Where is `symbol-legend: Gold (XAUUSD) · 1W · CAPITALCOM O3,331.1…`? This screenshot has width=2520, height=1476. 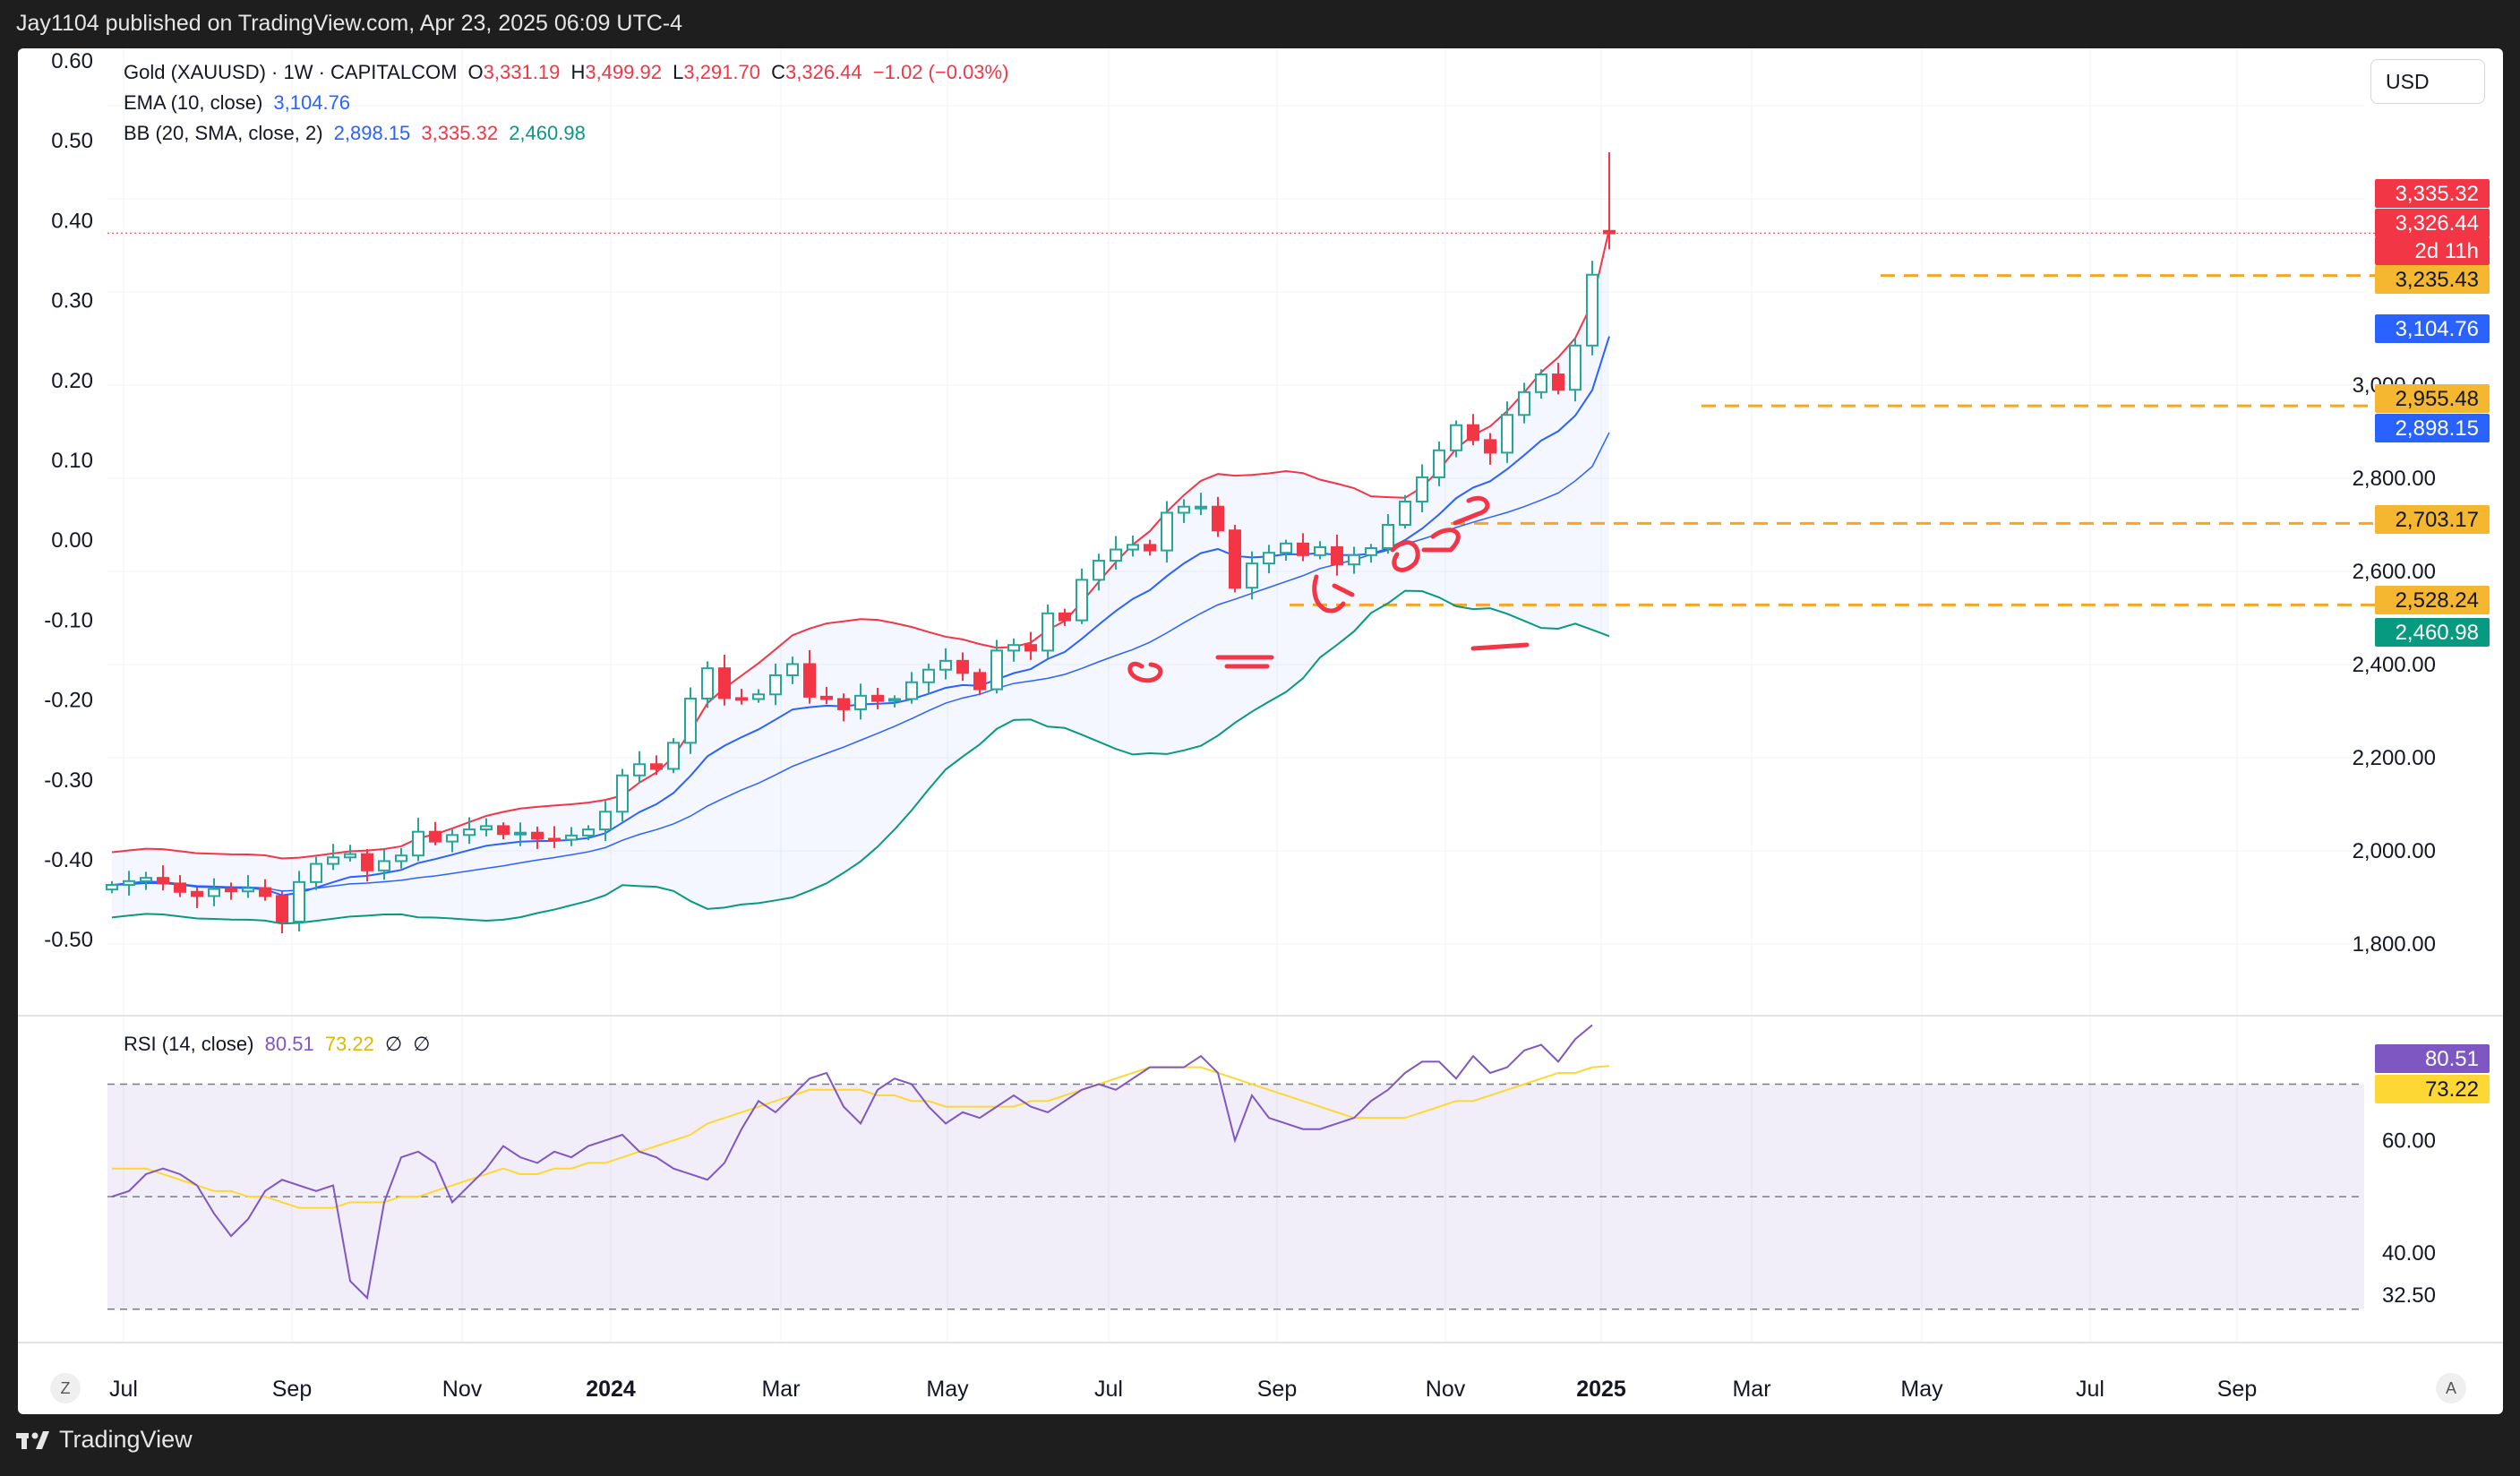
symbol-legend: Gold (XAUUSD) · 1W · CAPITALCOM O3,331.1… is located at coordinates (569, 73).